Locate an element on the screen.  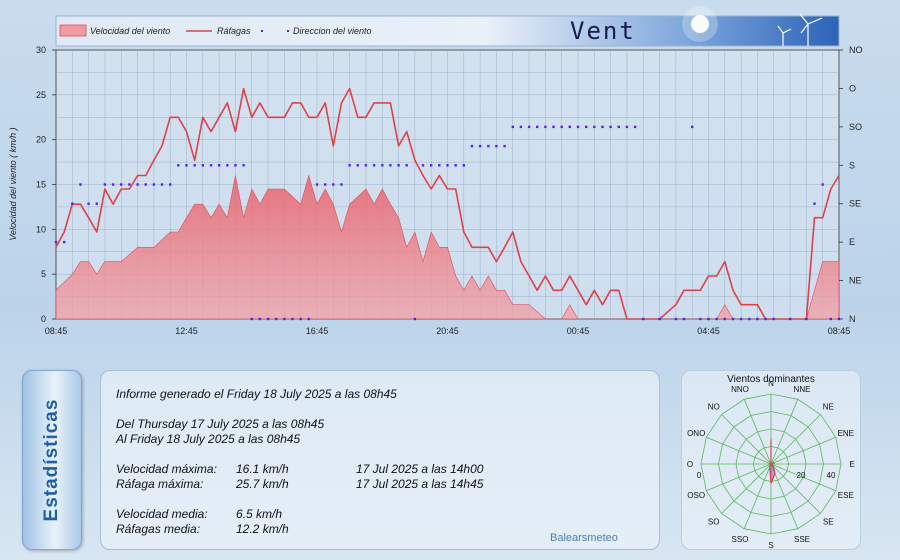
x-tick-date: 17/07 is located at coordinates (317, 339).